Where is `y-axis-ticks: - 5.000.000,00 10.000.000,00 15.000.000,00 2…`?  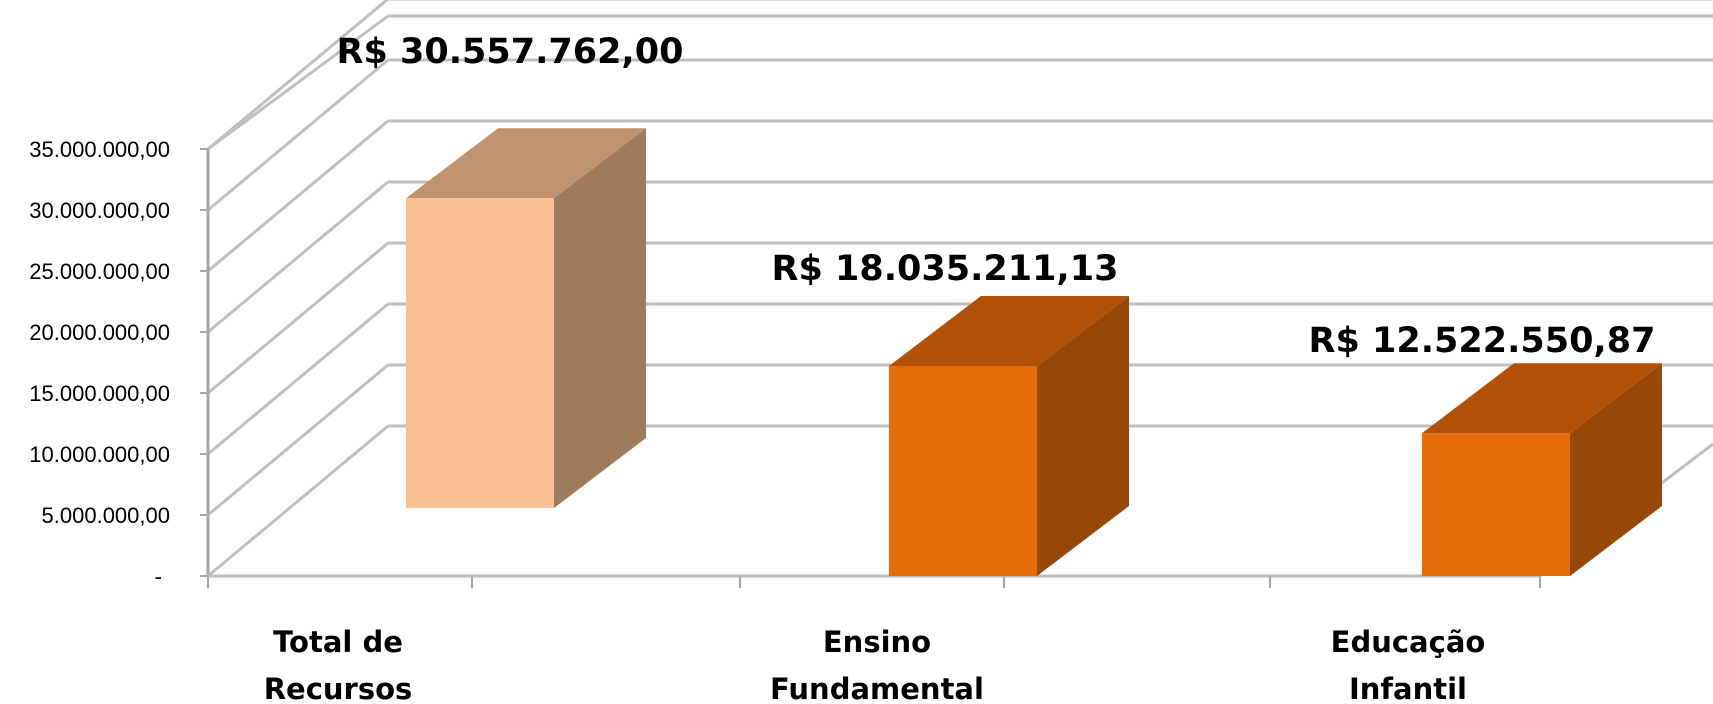 y-axis-ticks: - 5.000.000,00 10.000.000,00 15.000.000,00 2… is located at coordinates (118, 363).